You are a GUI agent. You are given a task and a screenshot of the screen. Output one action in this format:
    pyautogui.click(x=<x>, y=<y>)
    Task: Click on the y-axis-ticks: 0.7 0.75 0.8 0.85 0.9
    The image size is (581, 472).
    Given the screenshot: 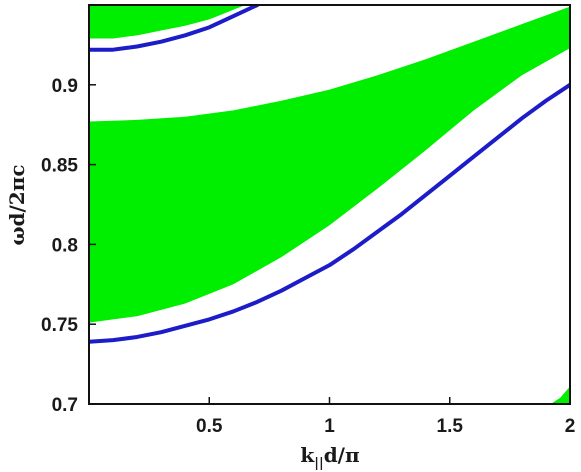 What is the action you would take?
    pyautogui.click(x=68, y=246)
    